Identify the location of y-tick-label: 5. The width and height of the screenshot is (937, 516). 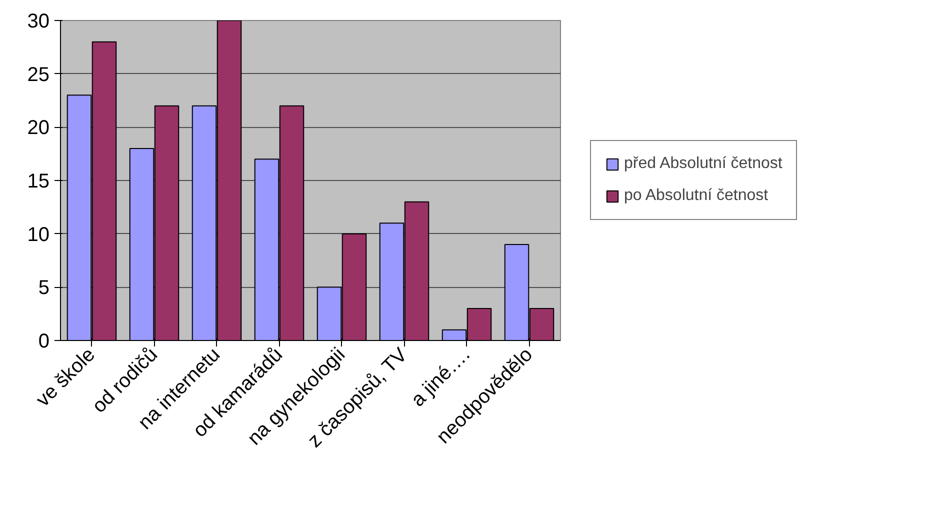
(44, 288).